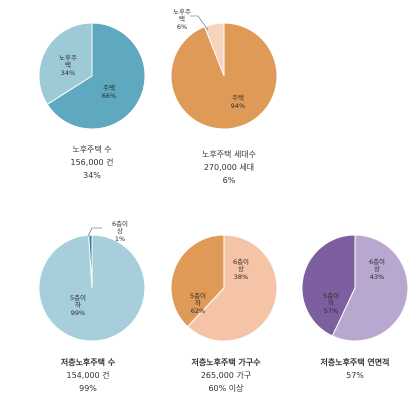 The height and width of the screenshot is (419, 419). I want to click on pie-svg: 노후주 택 6% 주택 94%, so click(224, 69).